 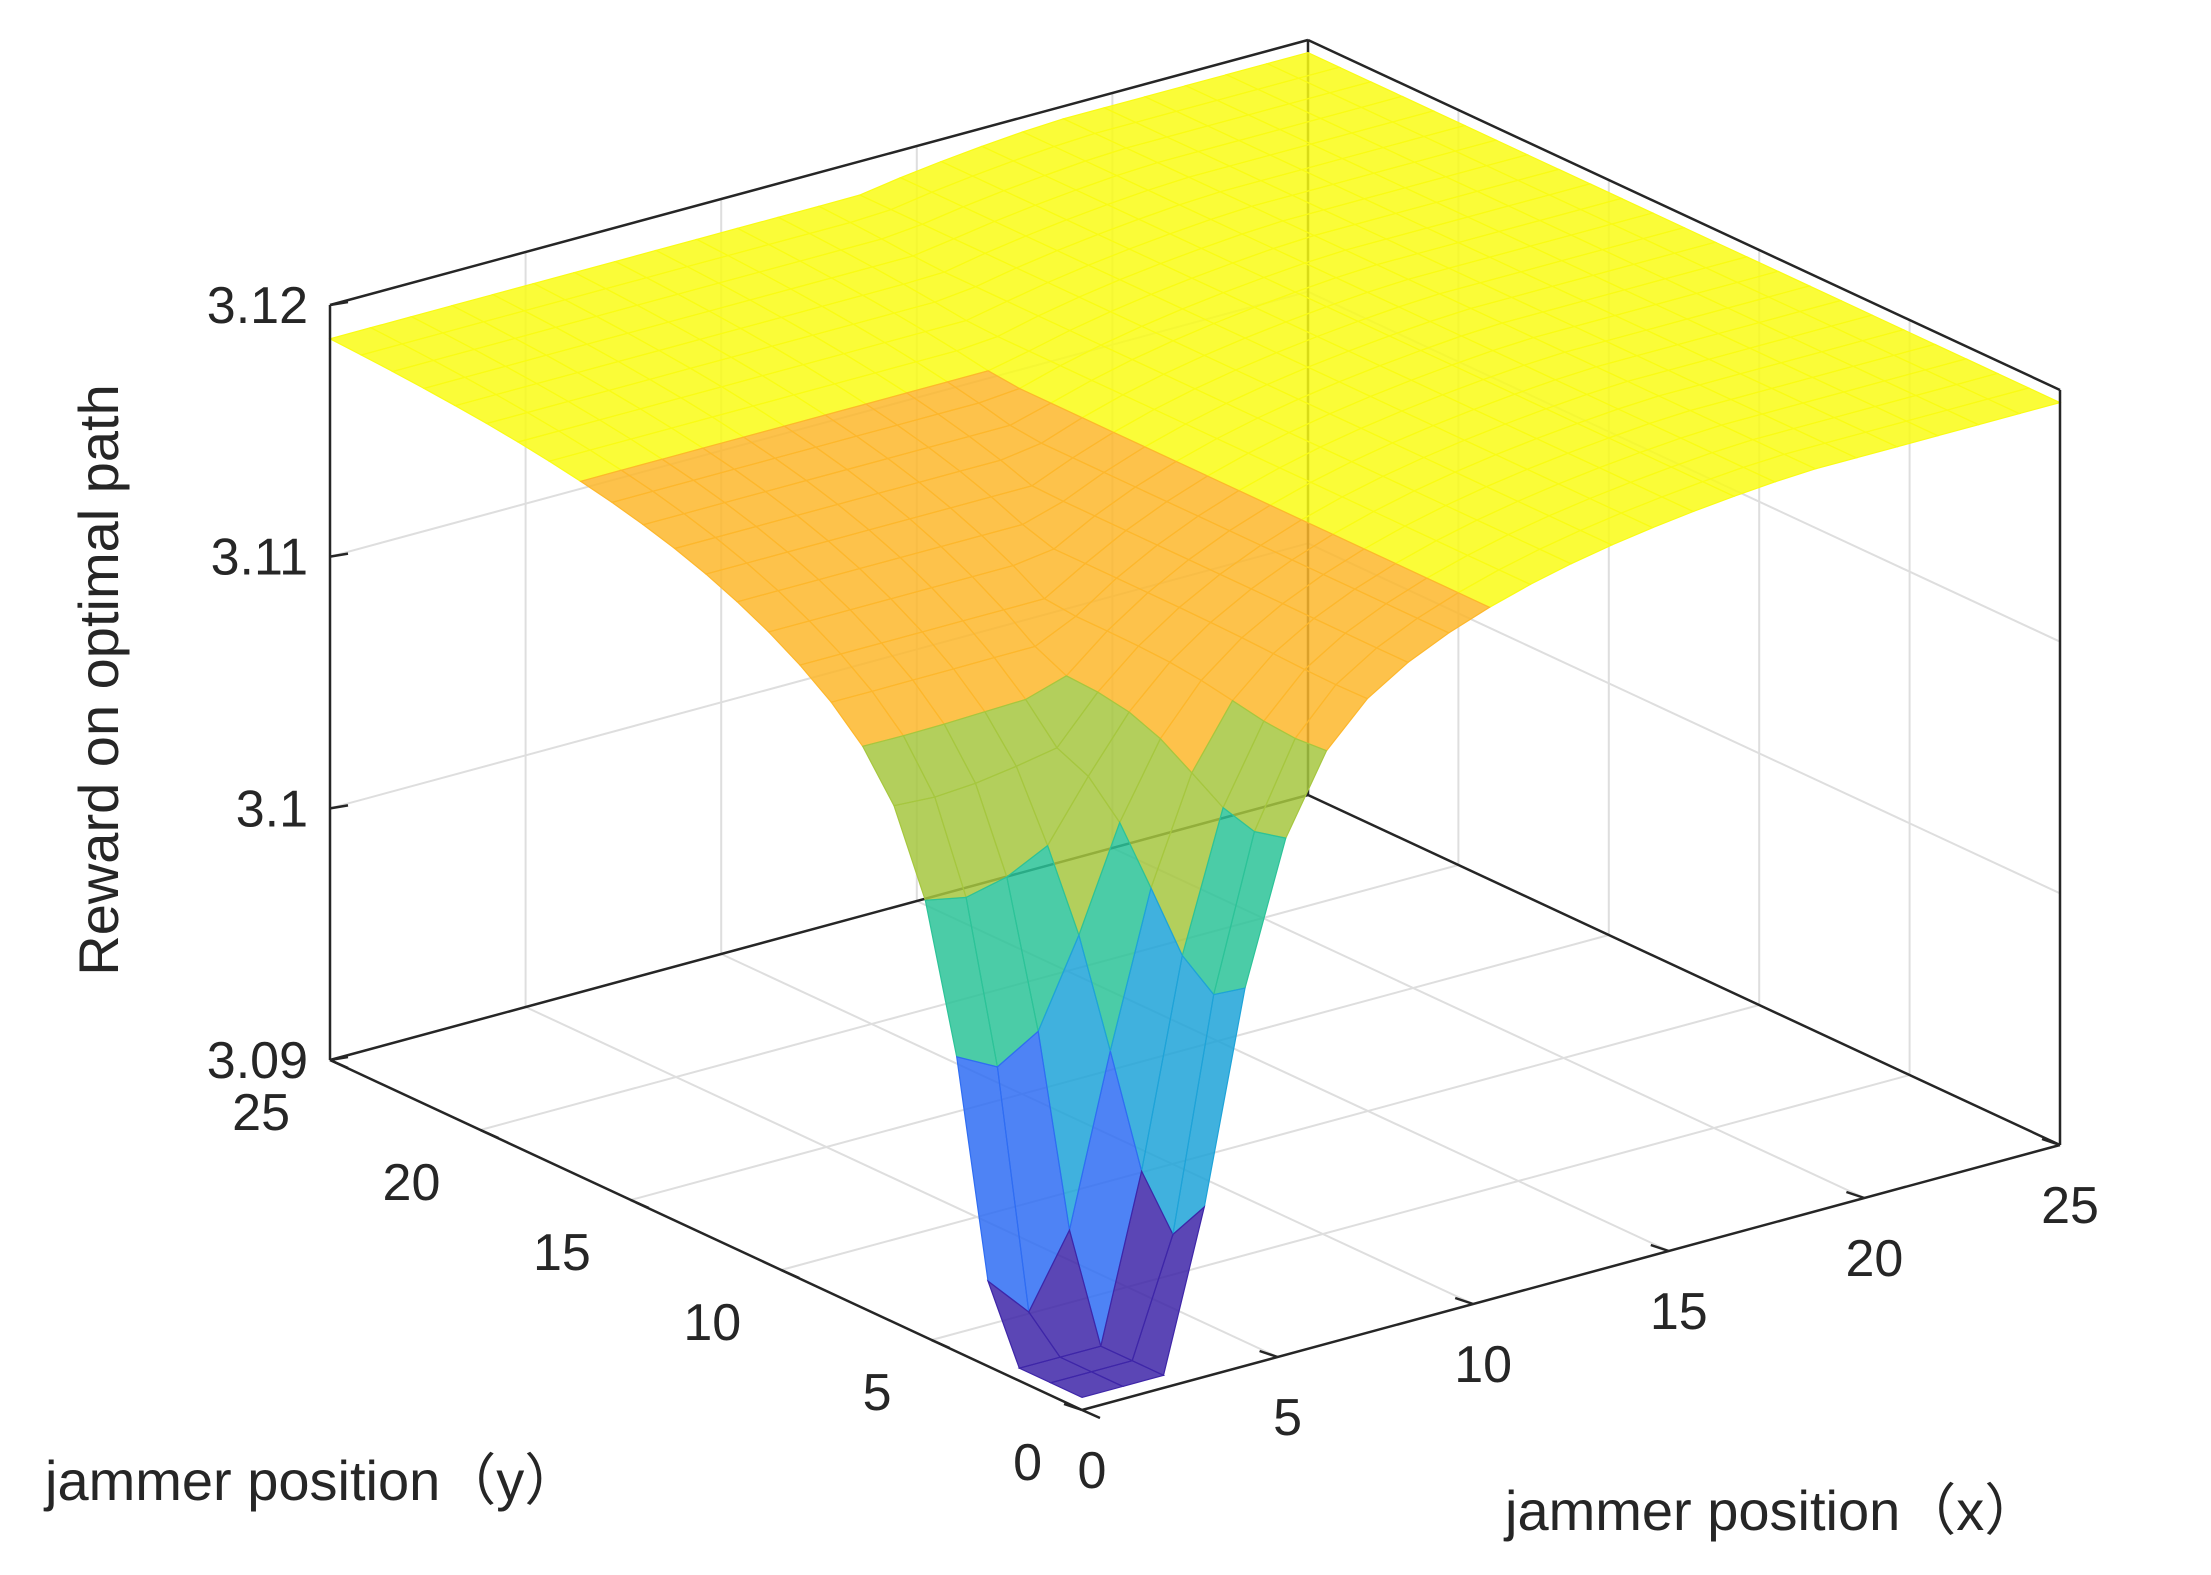 What do you see at coordinates (562, 1253) in the screenshot?
I see `y-tick-label: 15` at bounding box center [562, 1253].